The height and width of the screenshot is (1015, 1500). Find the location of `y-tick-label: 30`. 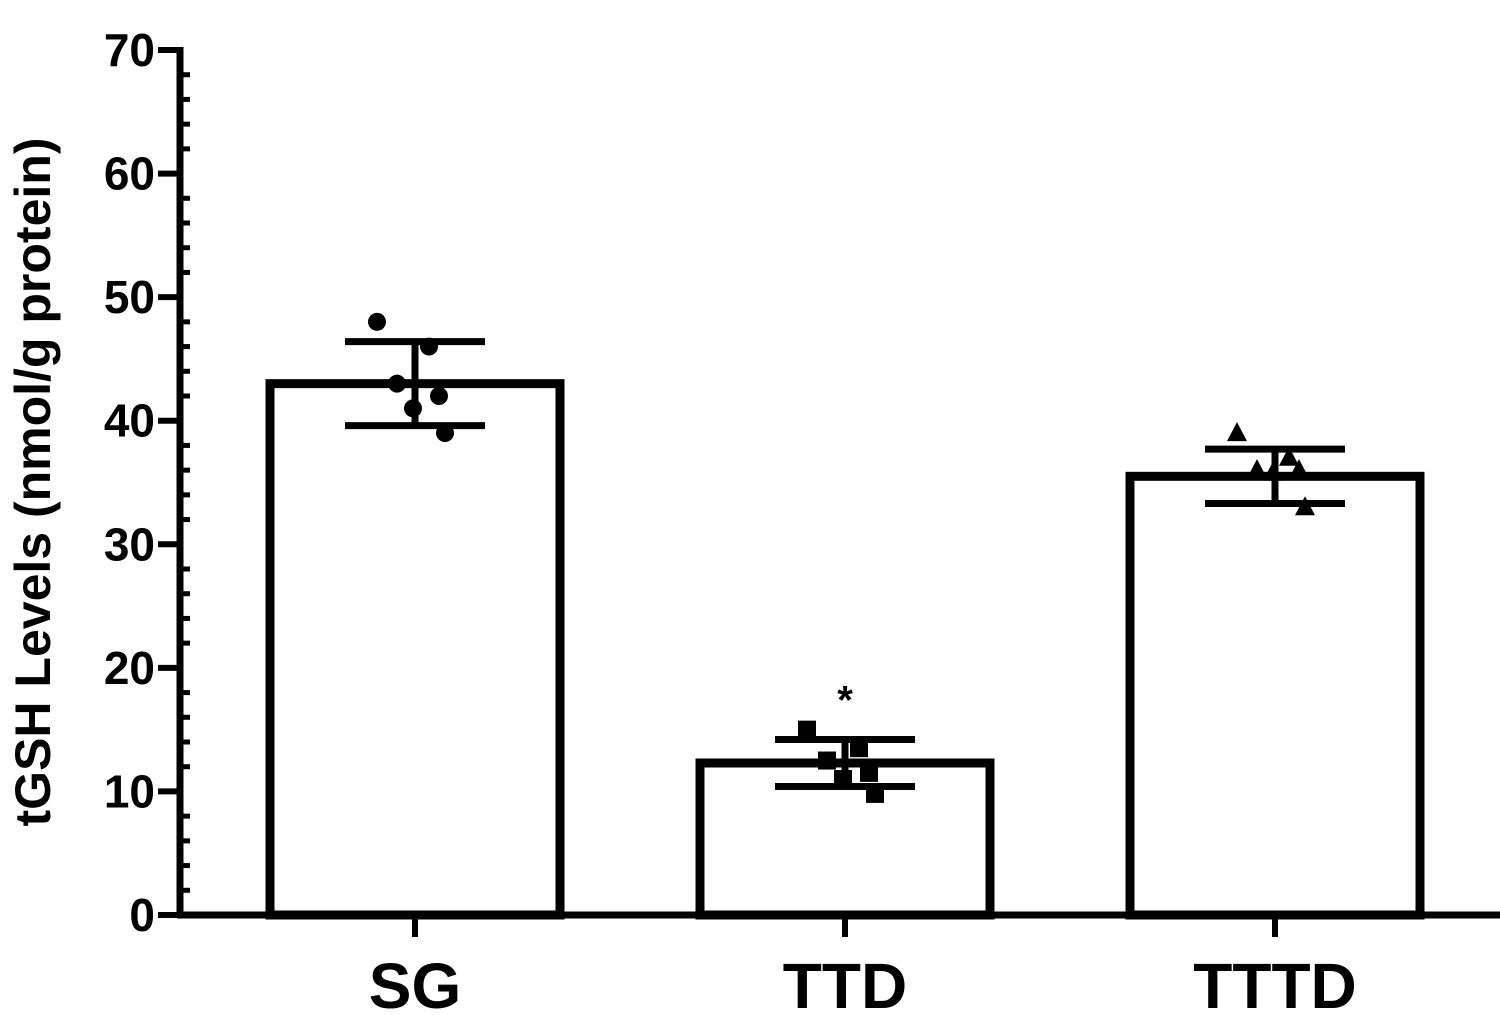

y-tick-label: 30 is located at coordinates (129, 544).